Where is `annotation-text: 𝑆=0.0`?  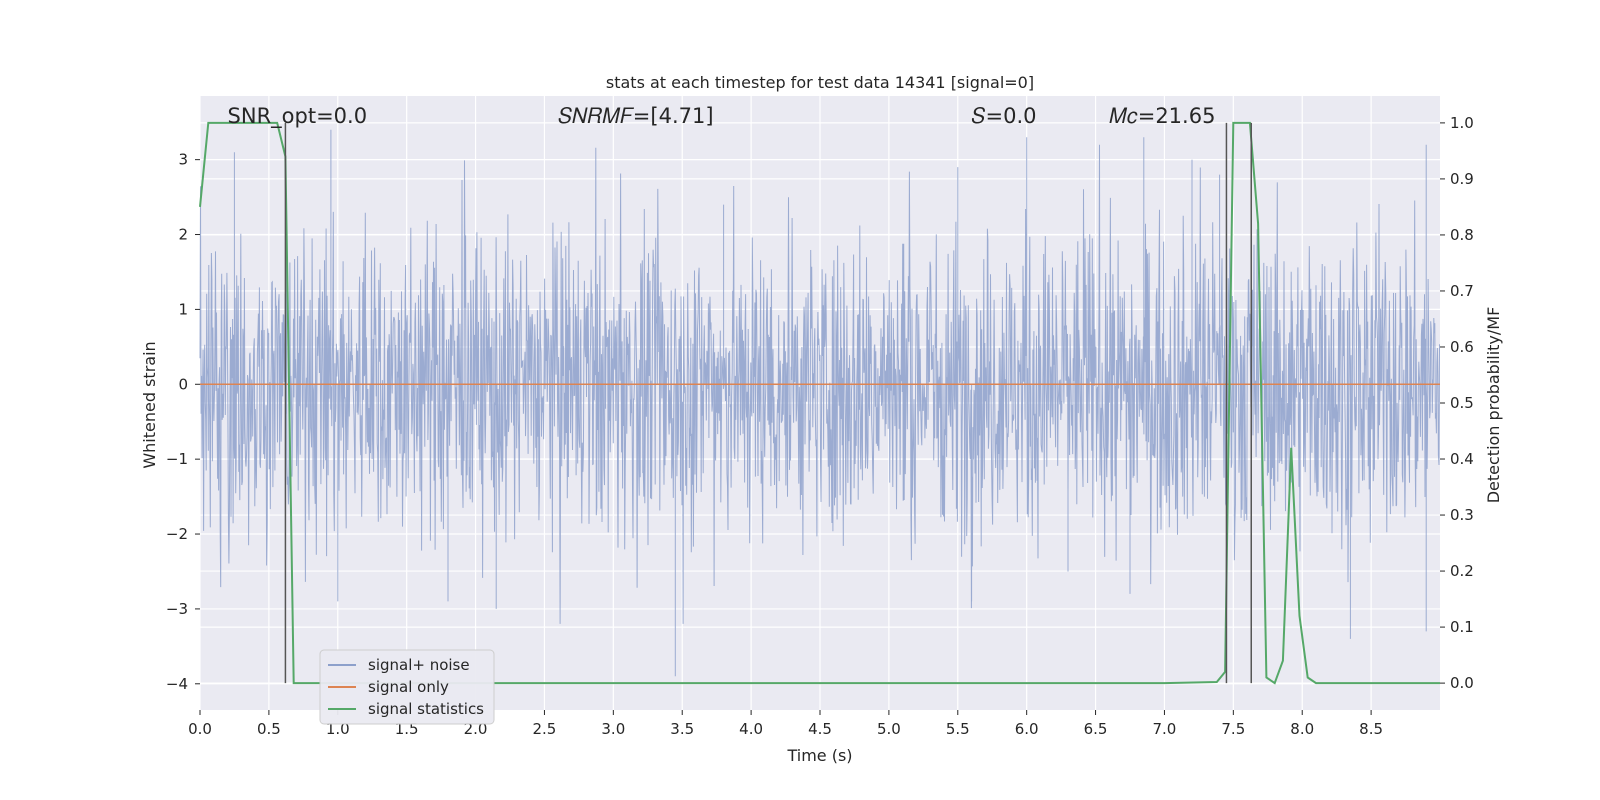 annotation-text: 𝑆=0.0 is located at coordinates (1004, 116).